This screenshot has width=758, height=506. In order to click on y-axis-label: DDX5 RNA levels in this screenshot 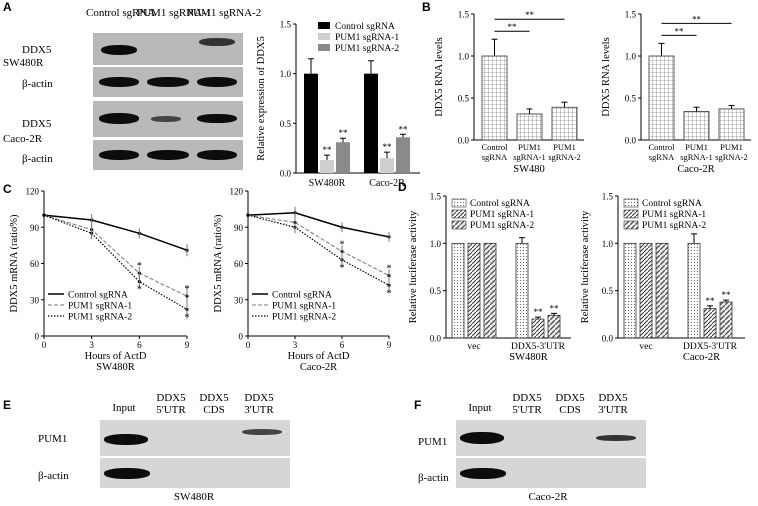, I will do `click(606, 76)`.